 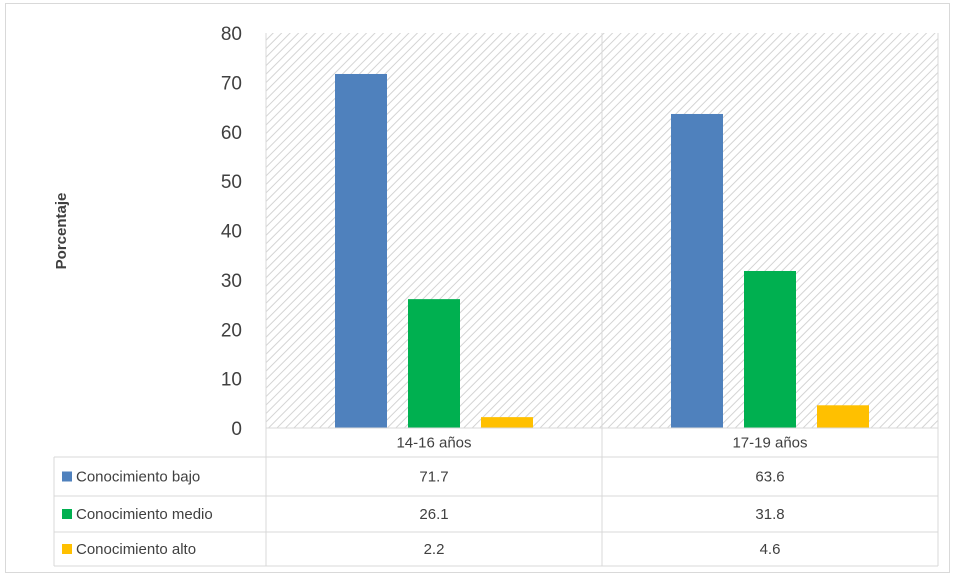 I want to click on legend-series-label: Conocimiento medio, so click(x=144, y=514).